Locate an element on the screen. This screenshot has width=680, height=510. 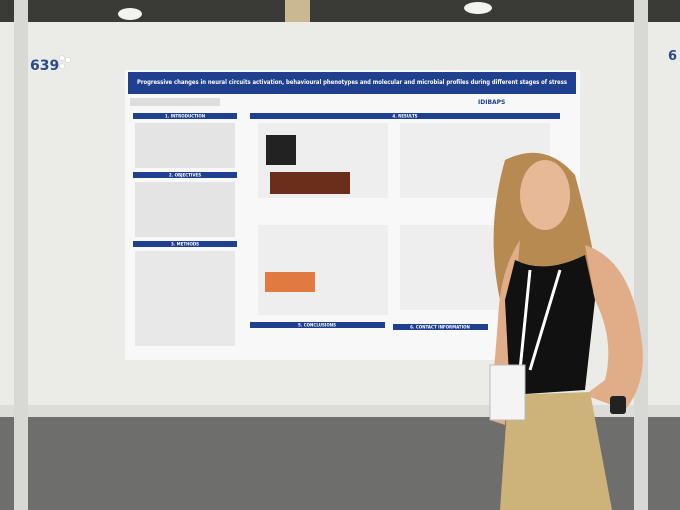
poster-title-bar is located at coordinates (352, 83).